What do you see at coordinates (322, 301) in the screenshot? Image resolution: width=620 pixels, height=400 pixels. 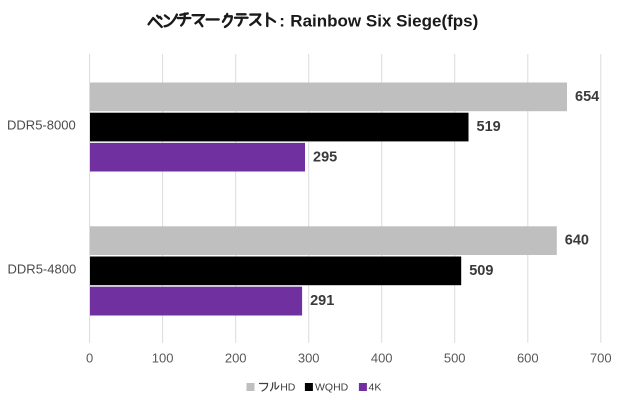 I see `svg-text: 291` at bounding box center [322, 301].